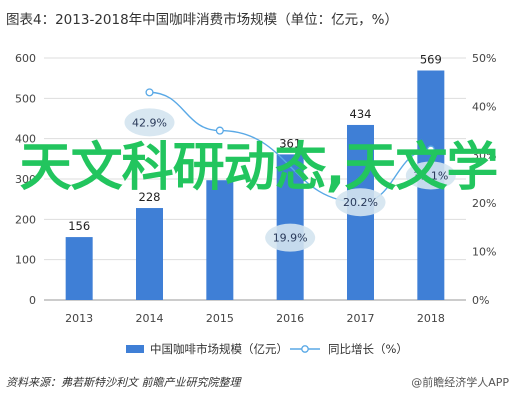  Describe the element at coordinates (32, 300) in the screenshot. I see `left-tick-label: 0` at that location.